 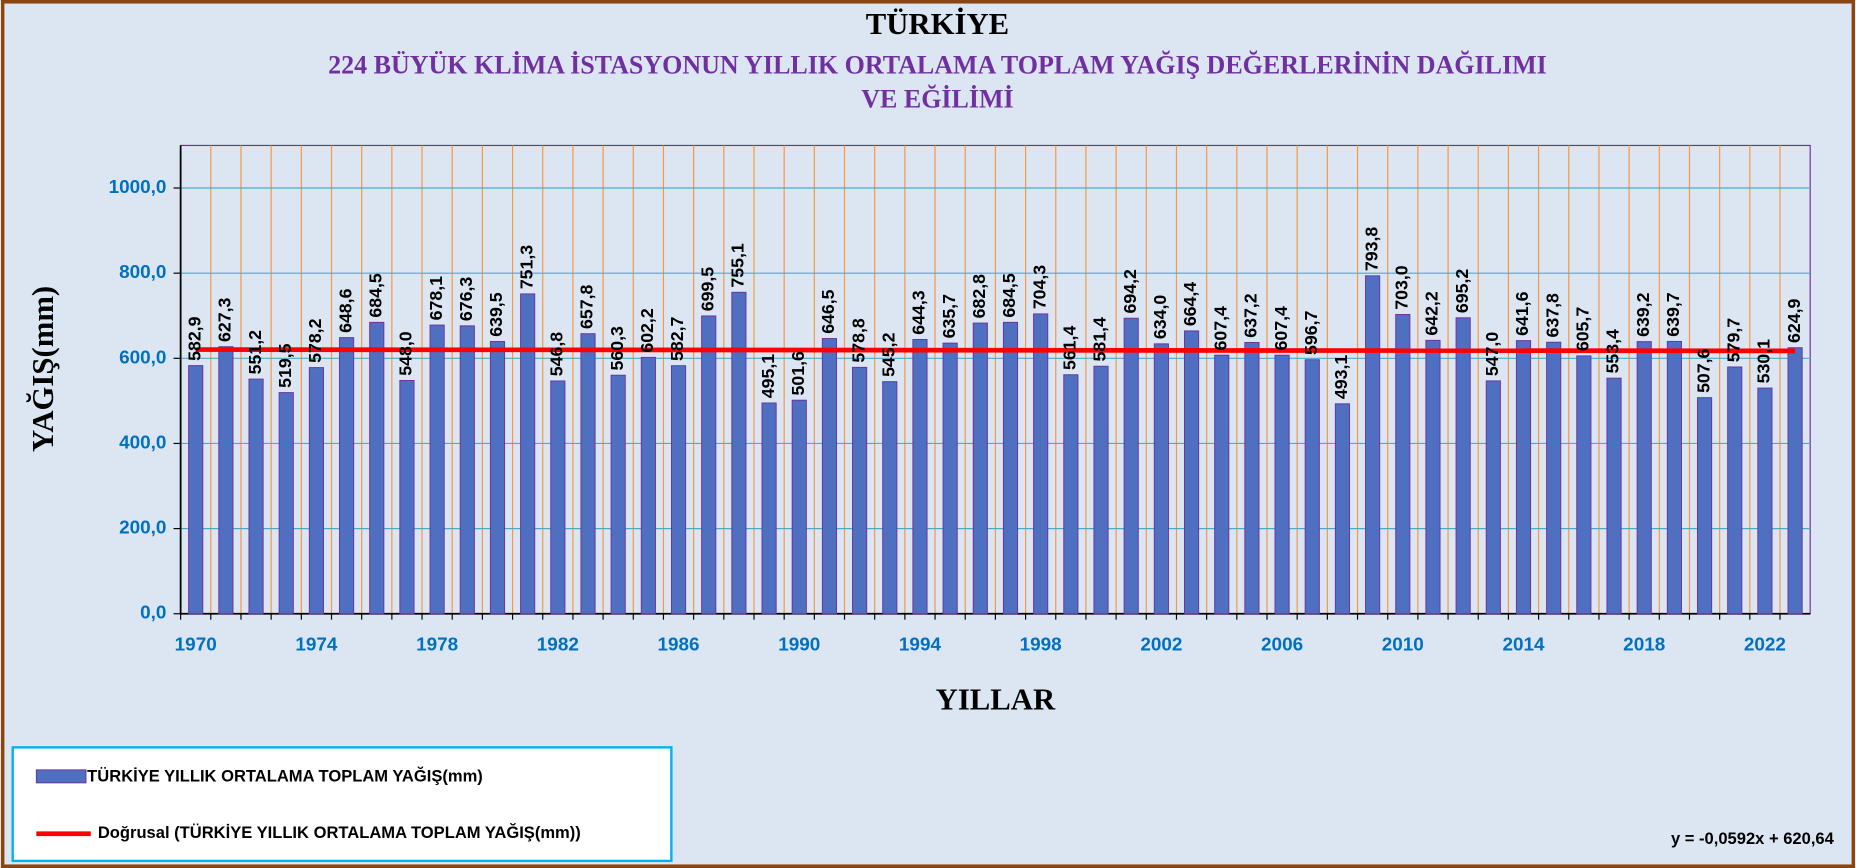 I want to click on y-tick-label: 0,0, so click(x=153, y=613).